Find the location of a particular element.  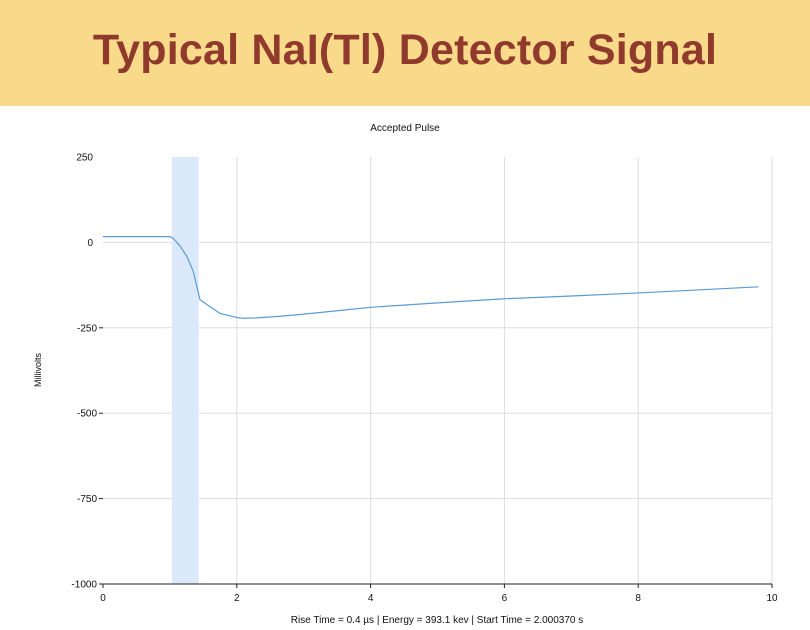

x-tick-label: 2 is located at coordinates (237, 598).